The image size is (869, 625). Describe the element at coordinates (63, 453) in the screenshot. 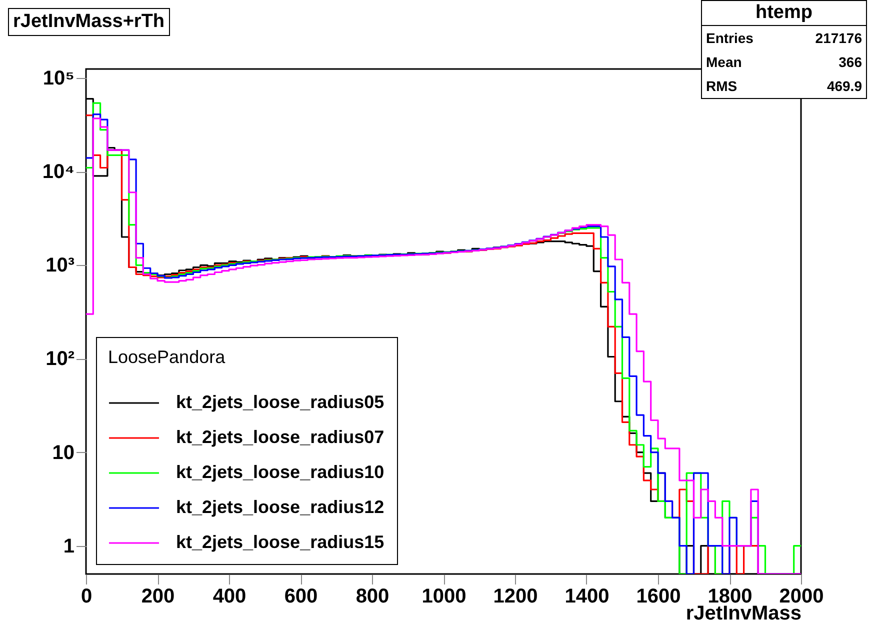

I see `y-tick-label: 10` at that location.